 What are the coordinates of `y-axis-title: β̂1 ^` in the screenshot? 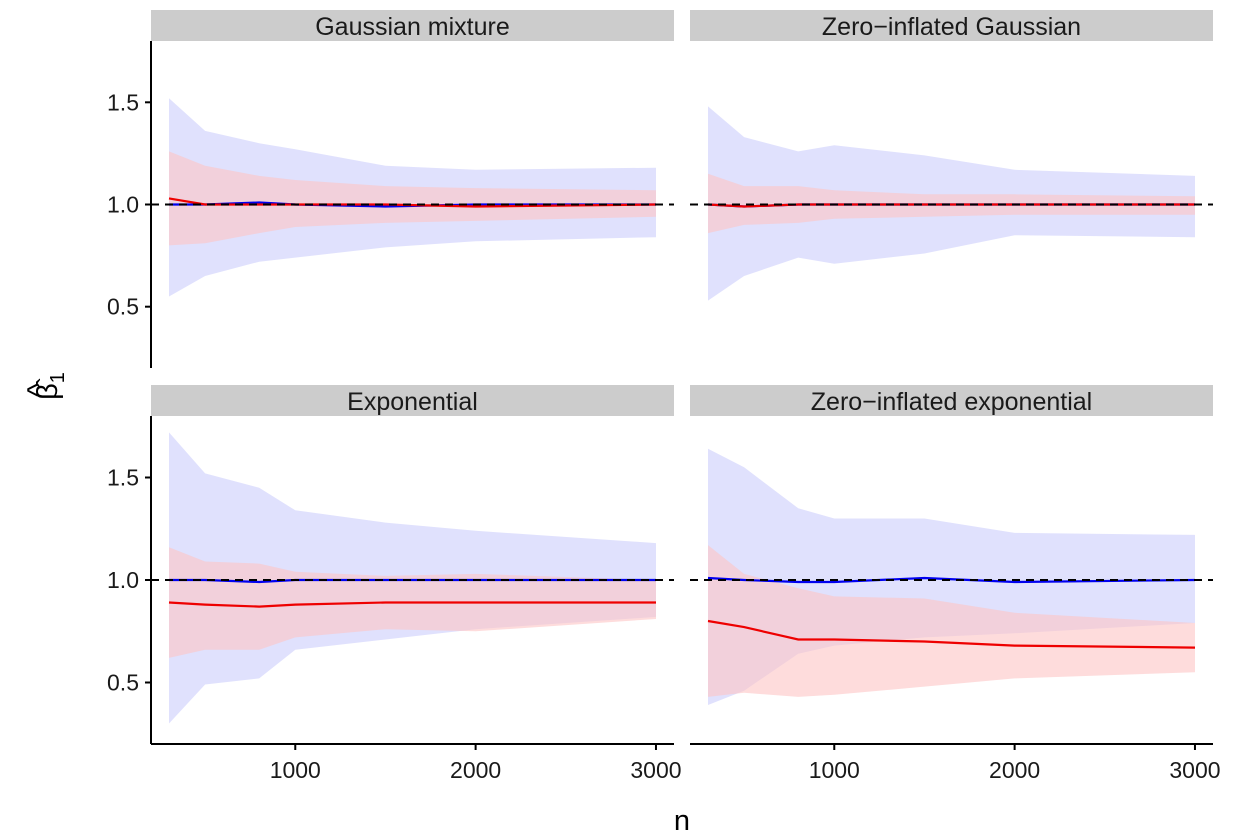 It's located at (45, 386).